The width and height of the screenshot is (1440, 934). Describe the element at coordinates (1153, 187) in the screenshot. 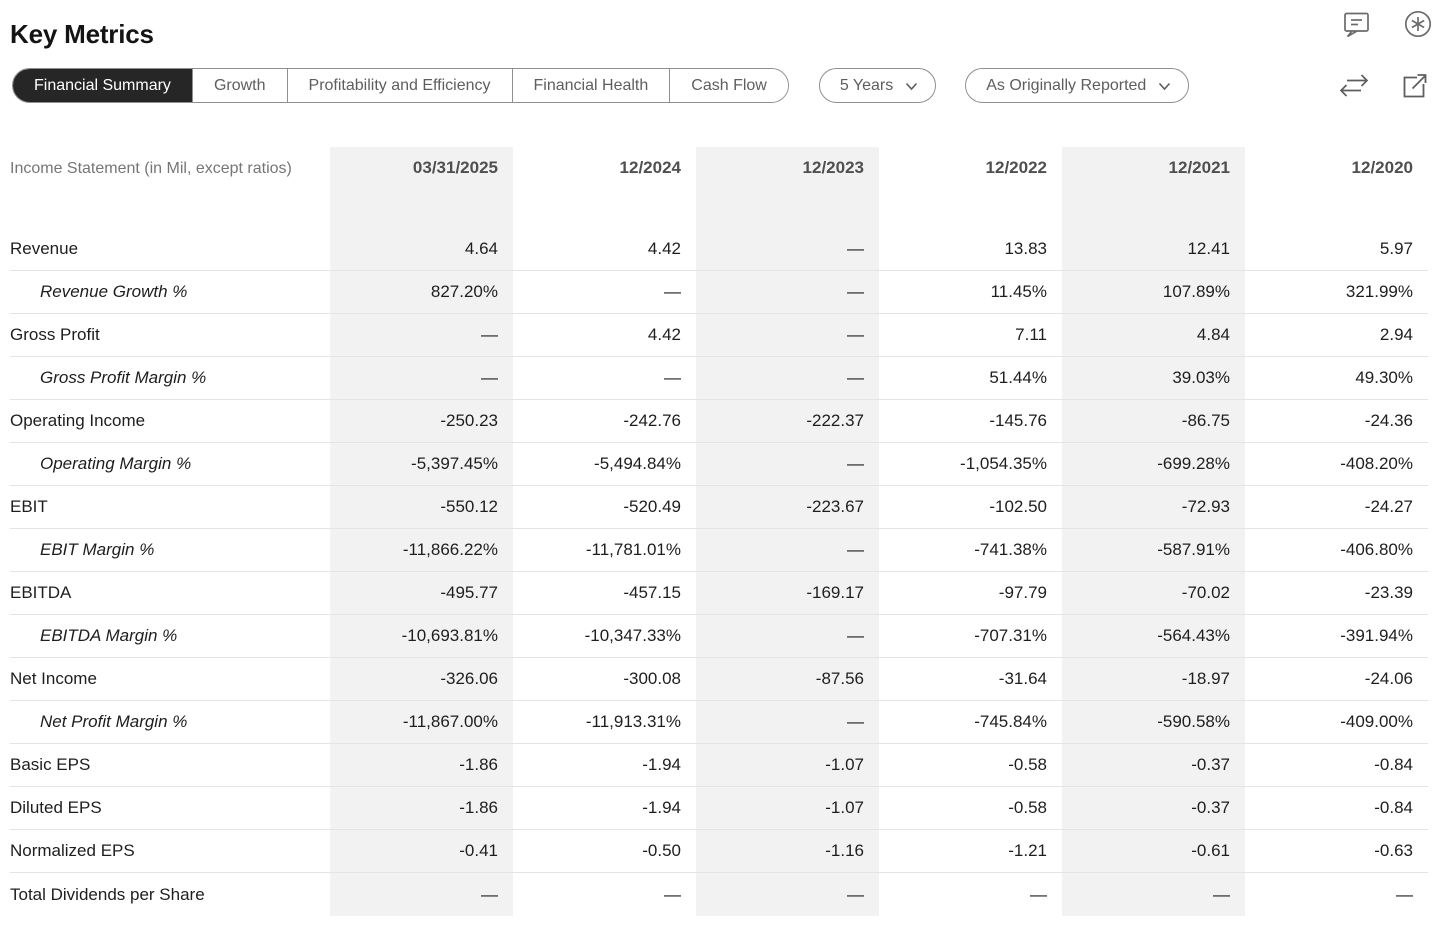

I see `column-header-12-2021: 12/2021` at that location.